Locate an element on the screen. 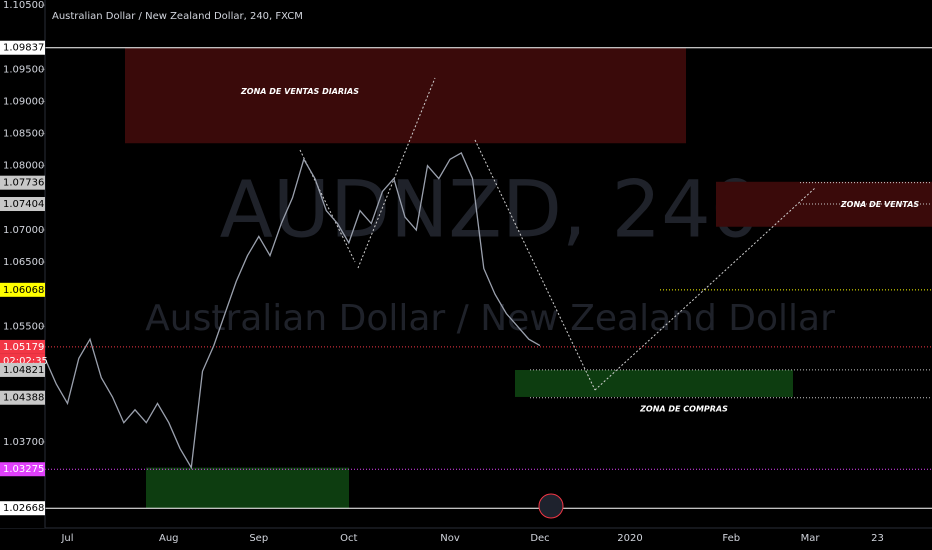 The image size is (932, 550). y-tick-label: 1.09500 is located at coordinates (23, 69).